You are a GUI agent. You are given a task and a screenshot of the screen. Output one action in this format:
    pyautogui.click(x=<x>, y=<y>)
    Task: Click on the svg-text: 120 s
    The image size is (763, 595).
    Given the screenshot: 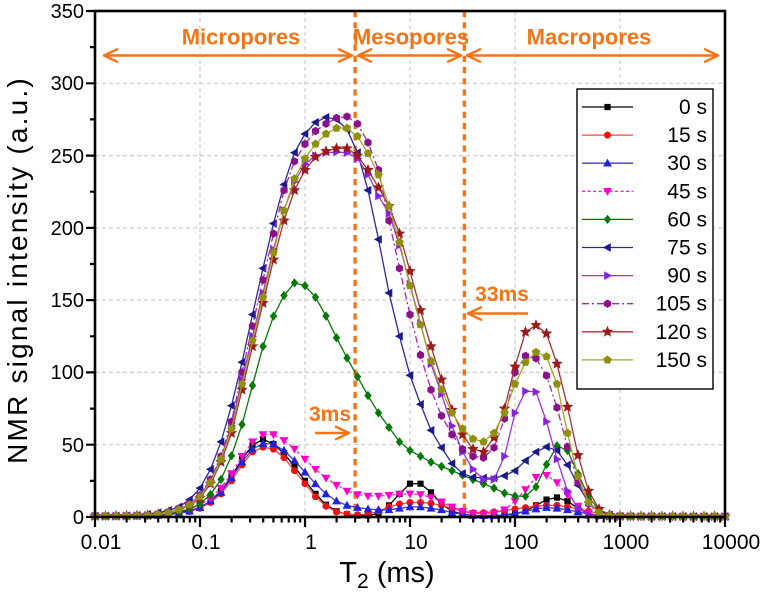 What is the action you would take?
    pyautogui.click(x=681, y=332)
    